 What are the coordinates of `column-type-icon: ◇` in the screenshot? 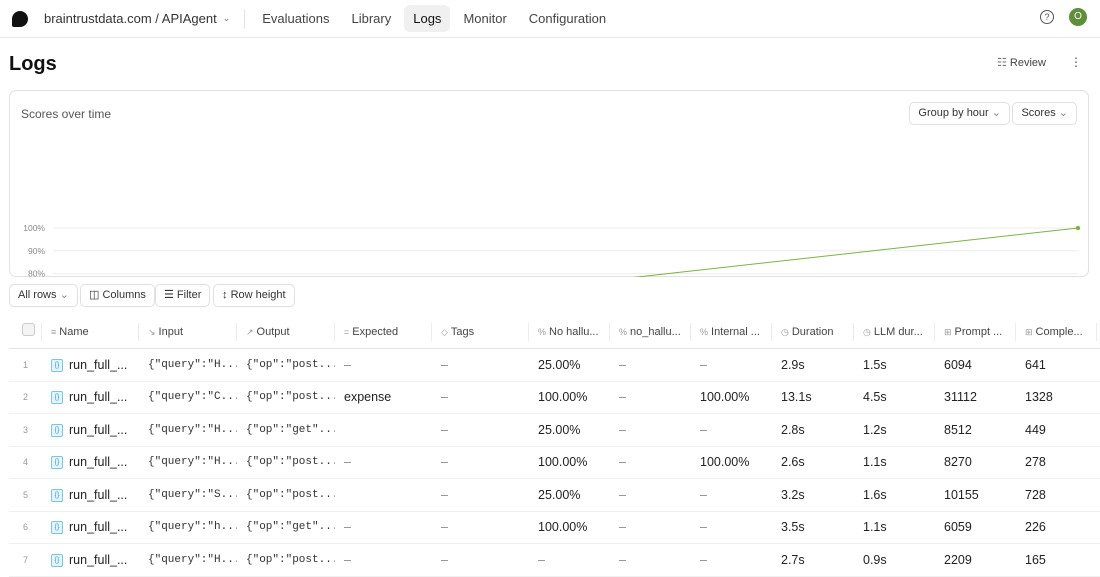 It's located at (444, 331).